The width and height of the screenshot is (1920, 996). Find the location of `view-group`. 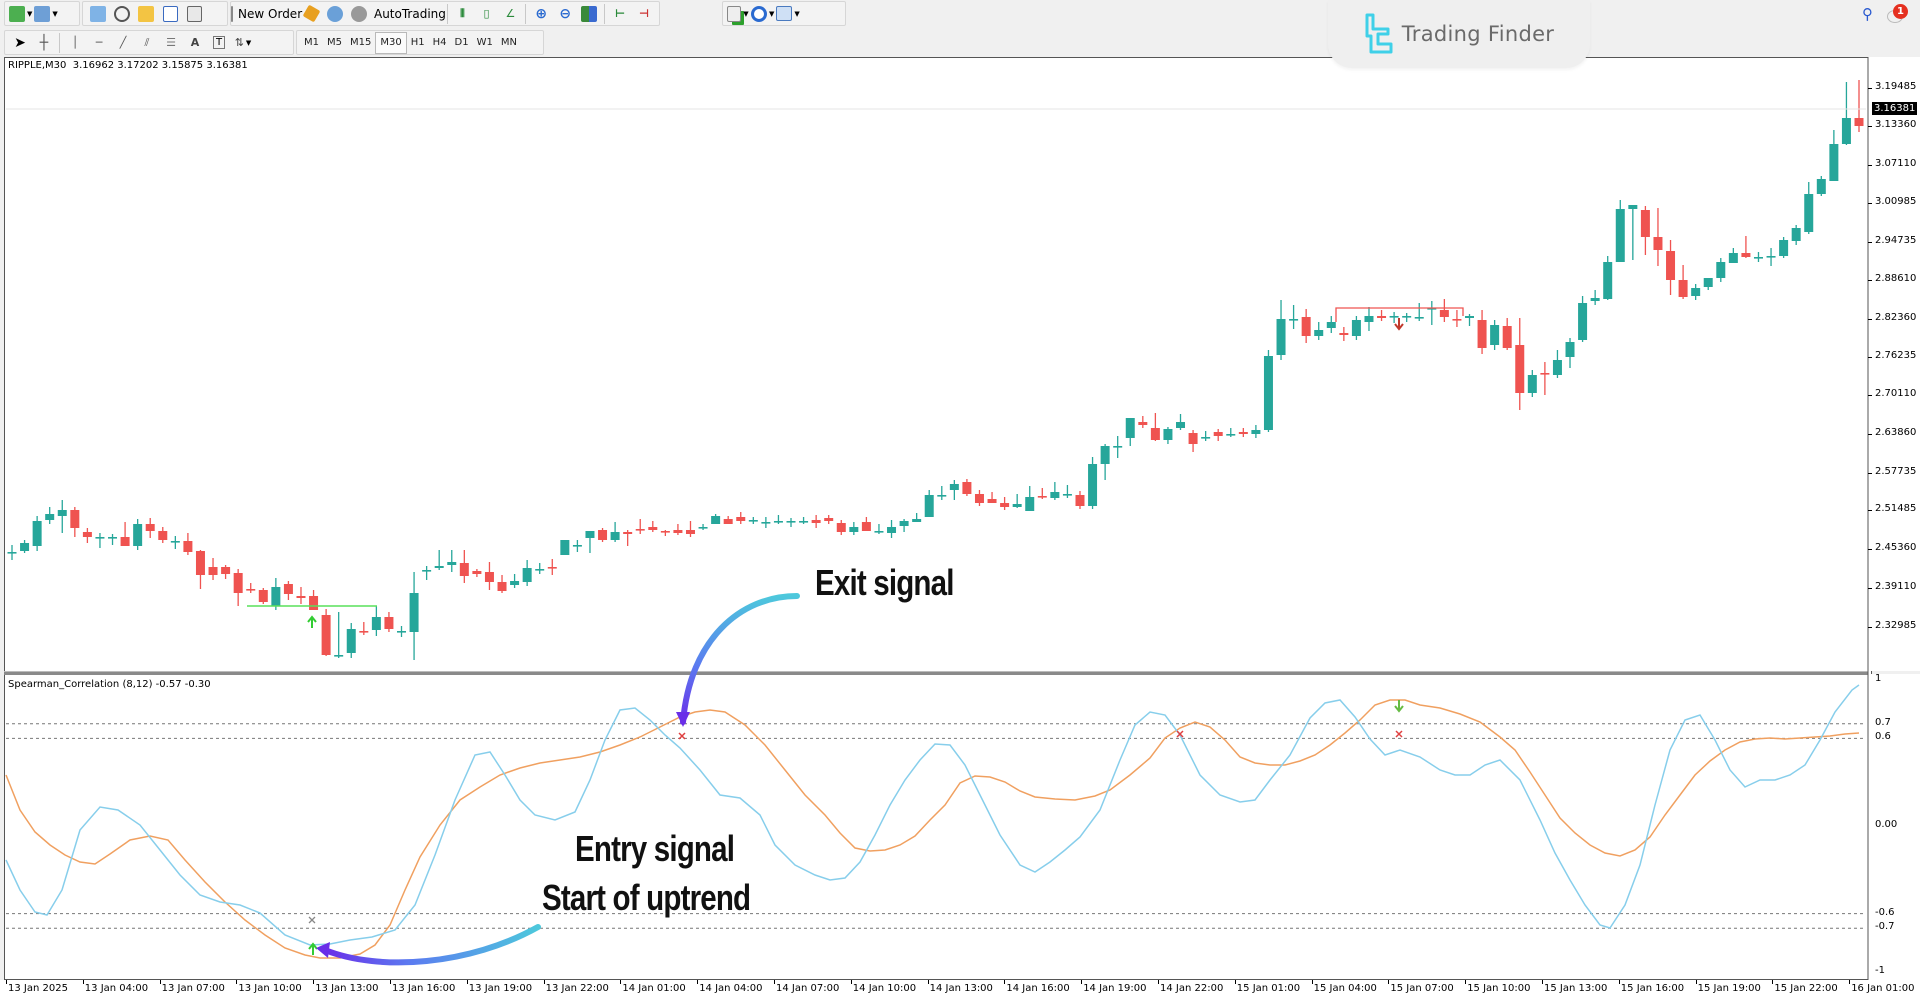

view-group is located at coordinates (155, 13).